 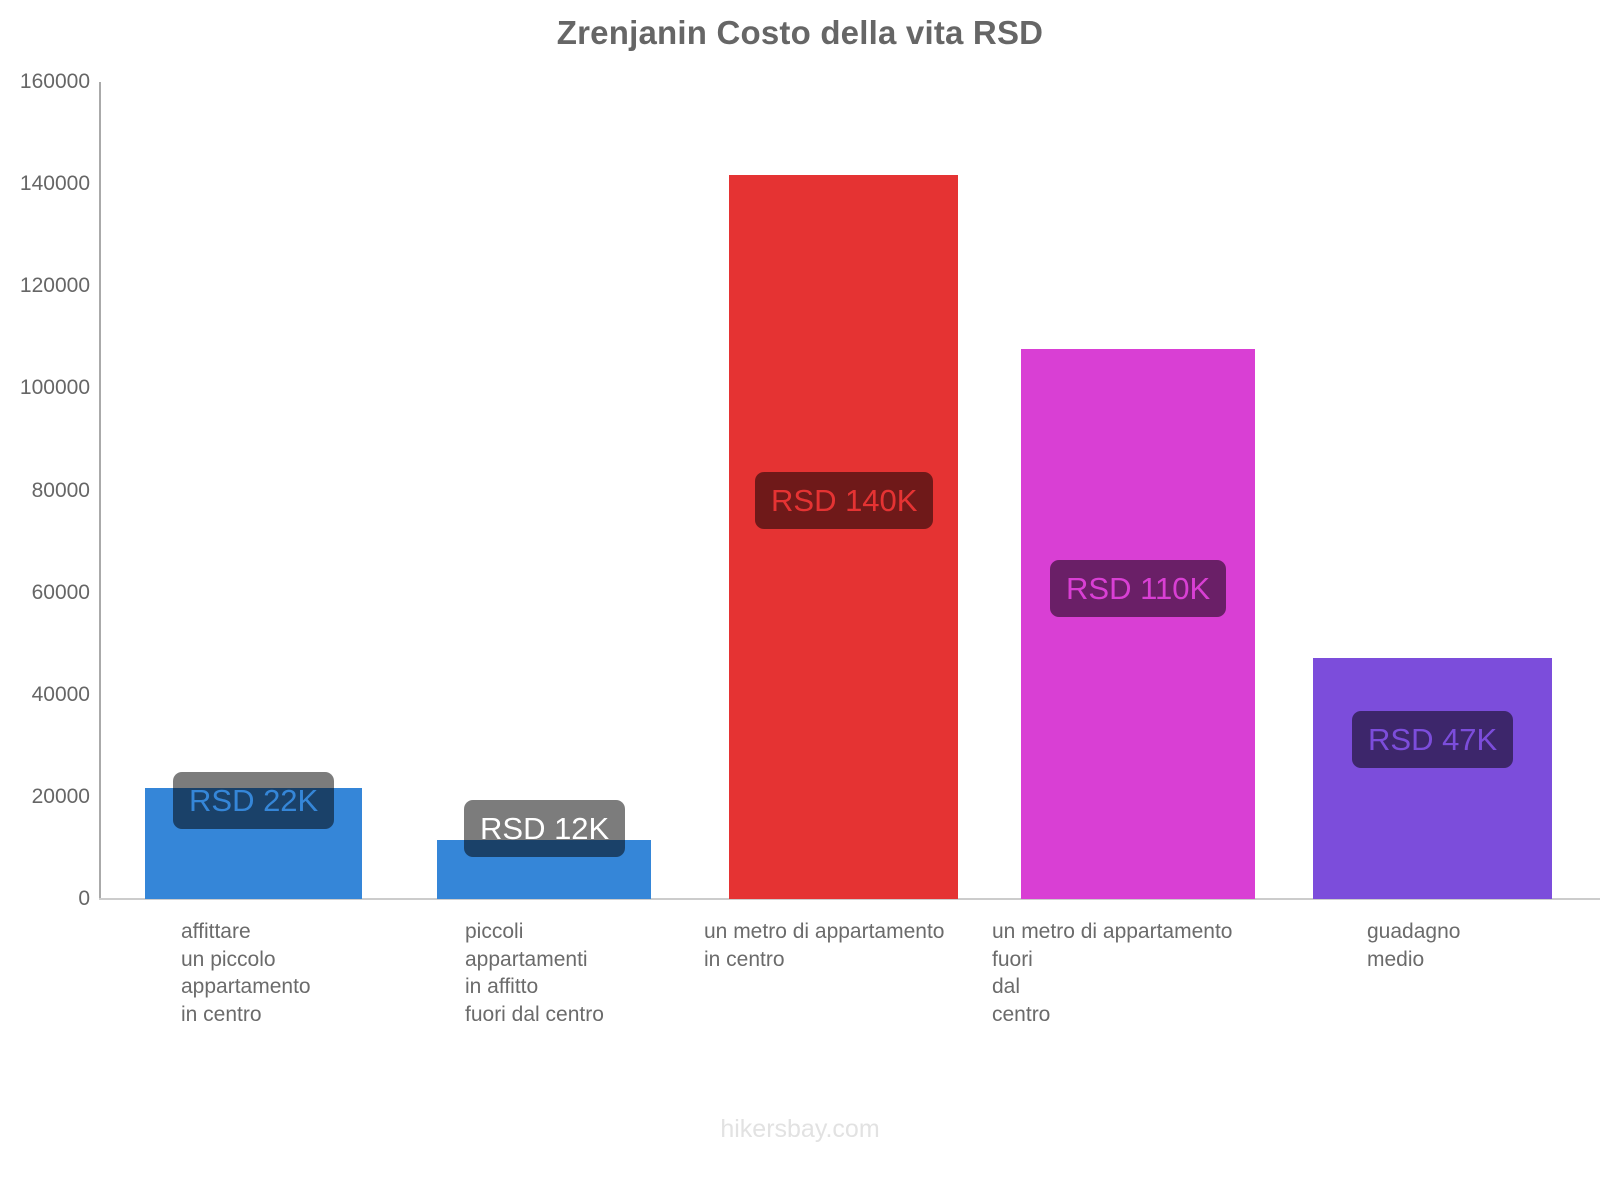 I want to click on bar-value-label: RSD 110K, so click(x=1138, y=588).